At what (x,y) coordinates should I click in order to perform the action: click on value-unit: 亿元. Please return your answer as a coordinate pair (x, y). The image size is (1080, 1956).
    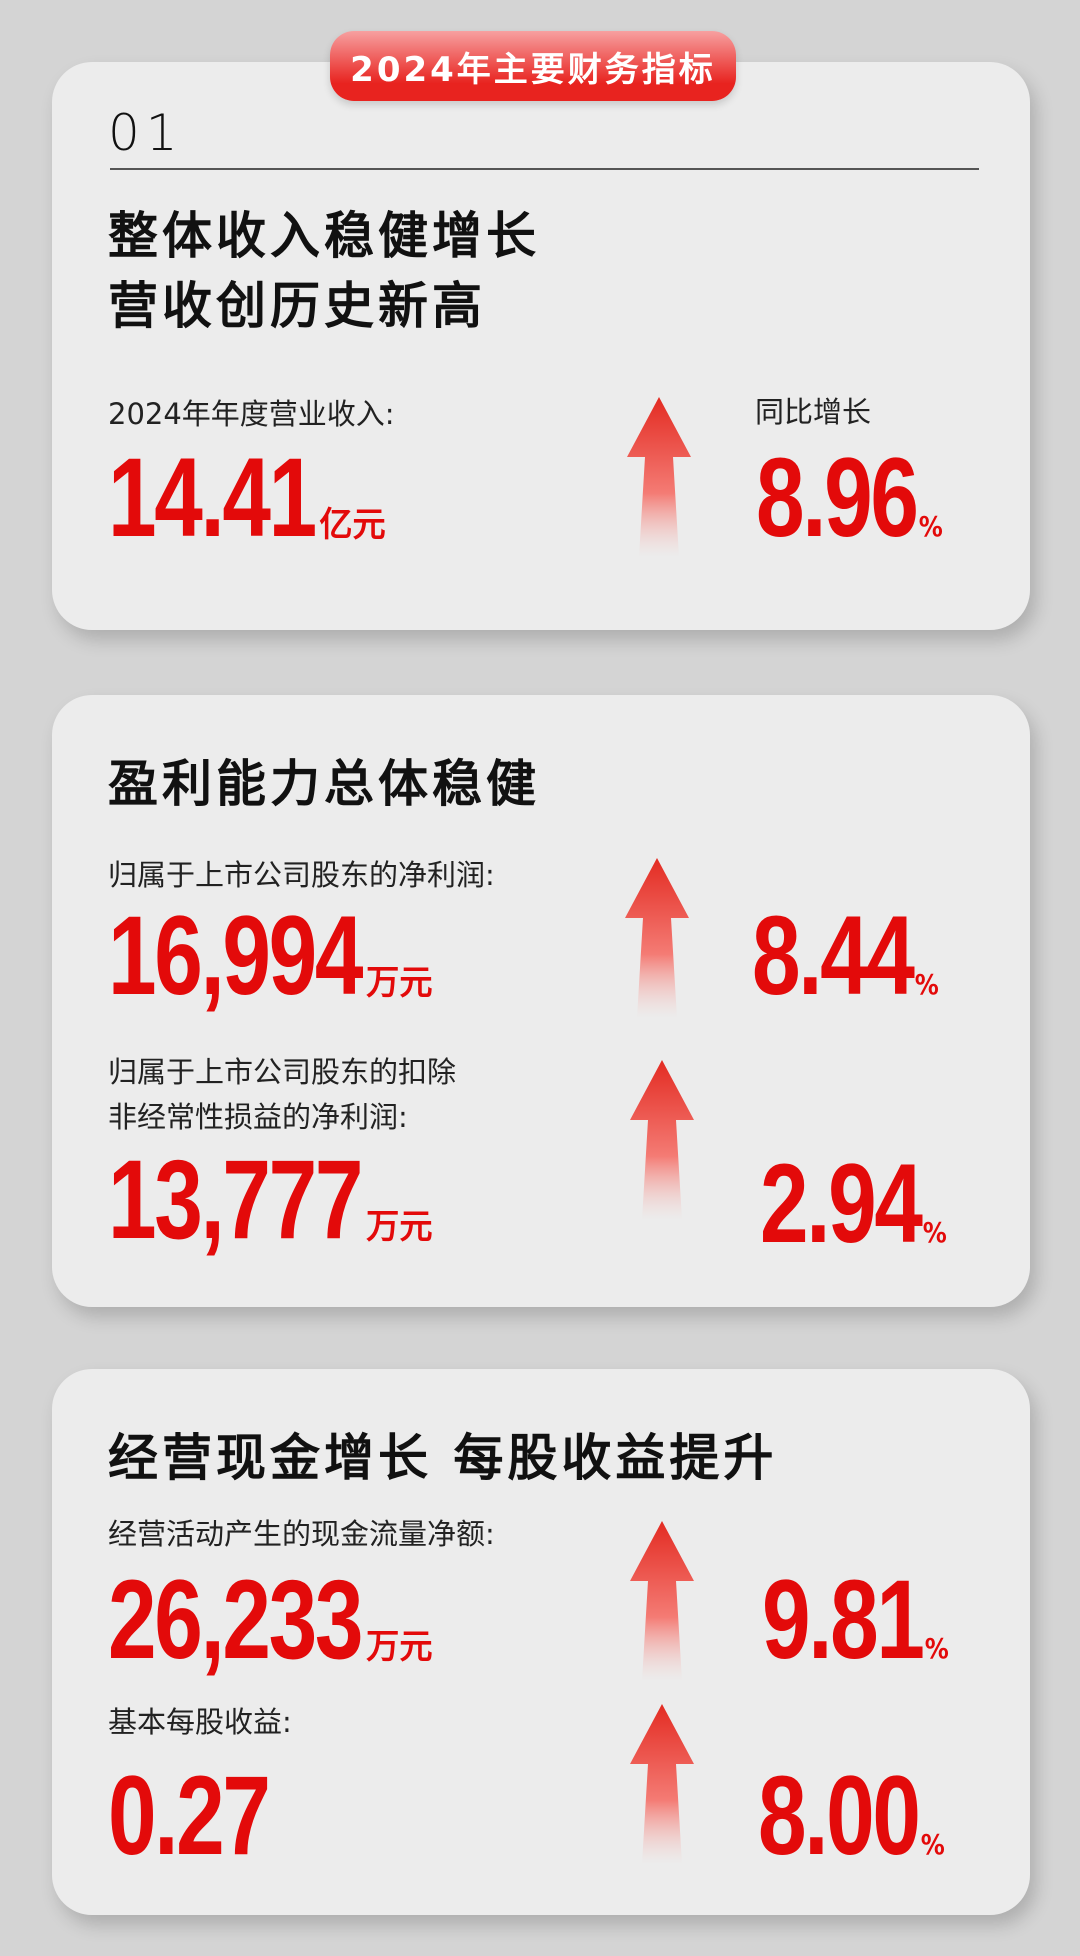
    Looking at the image, I should click on (352, 525).